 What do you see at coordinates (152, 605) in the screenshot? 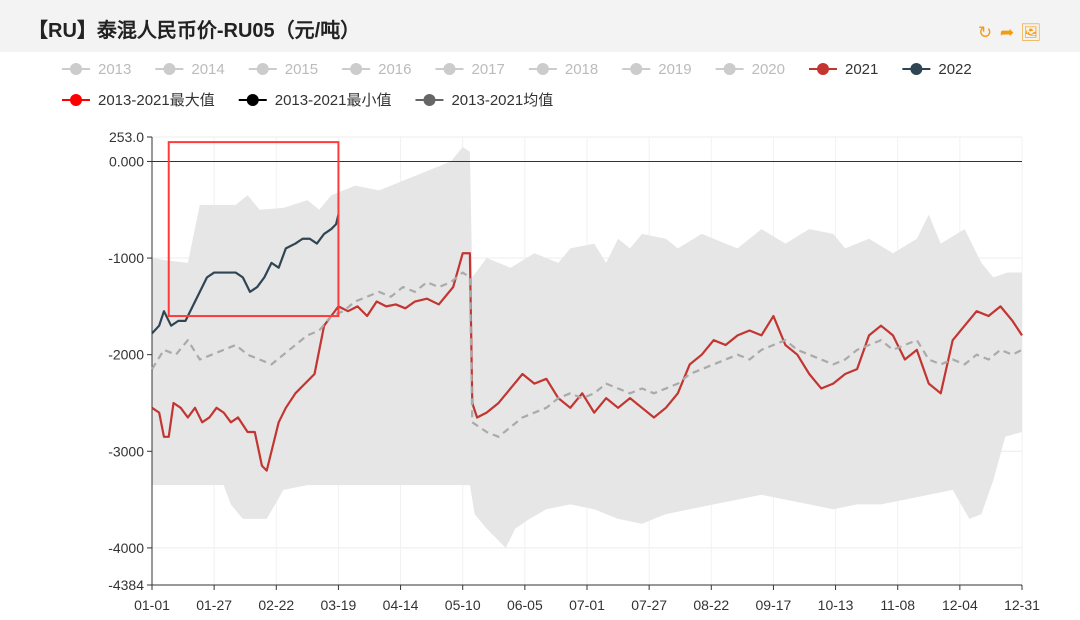
I see `x-tick-label: 01-01` at bounding box center [152, 605].